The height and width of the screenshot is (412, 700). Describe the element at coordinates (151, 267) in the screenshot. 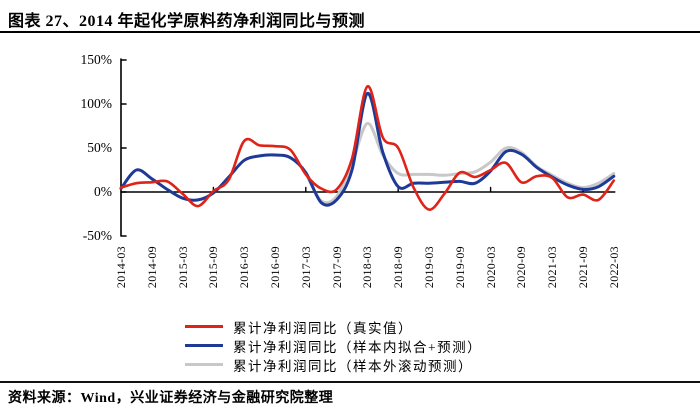

I see `x-axis-tick-label: 2014-09` at that location.